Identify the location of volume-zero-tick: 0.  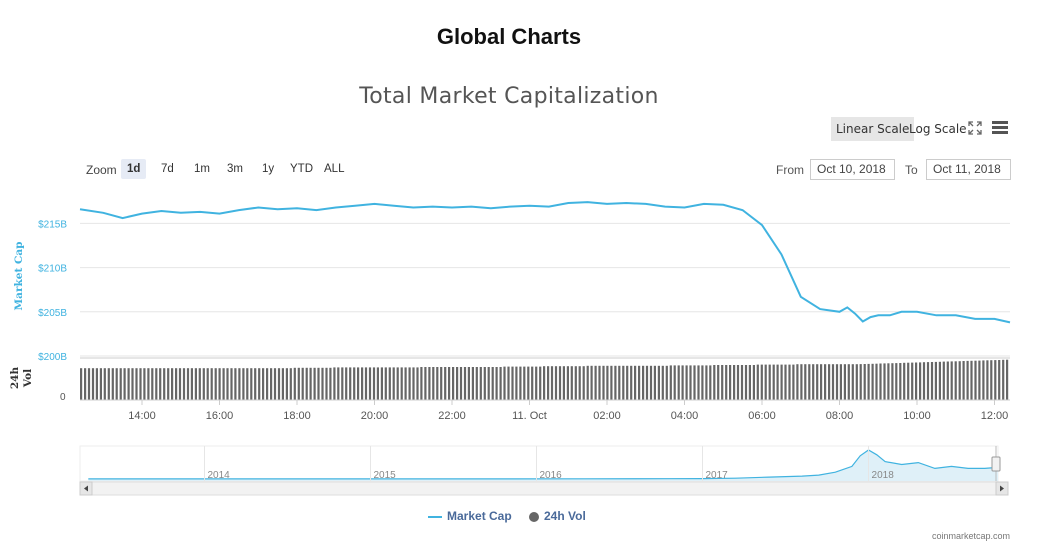
(63, 397).